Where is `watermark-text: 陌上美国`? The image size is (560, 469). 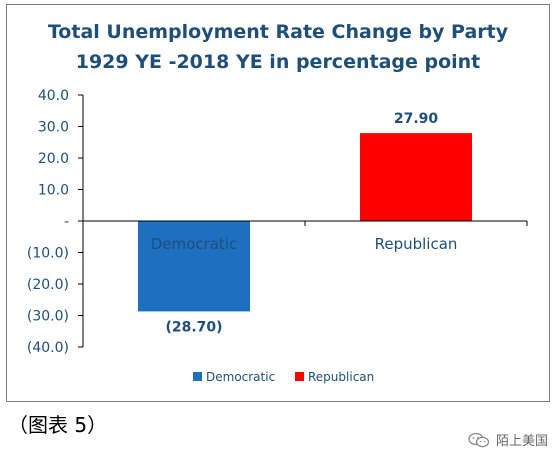 watermark-text: 陌上美国 is located at coordinates (521, 441).